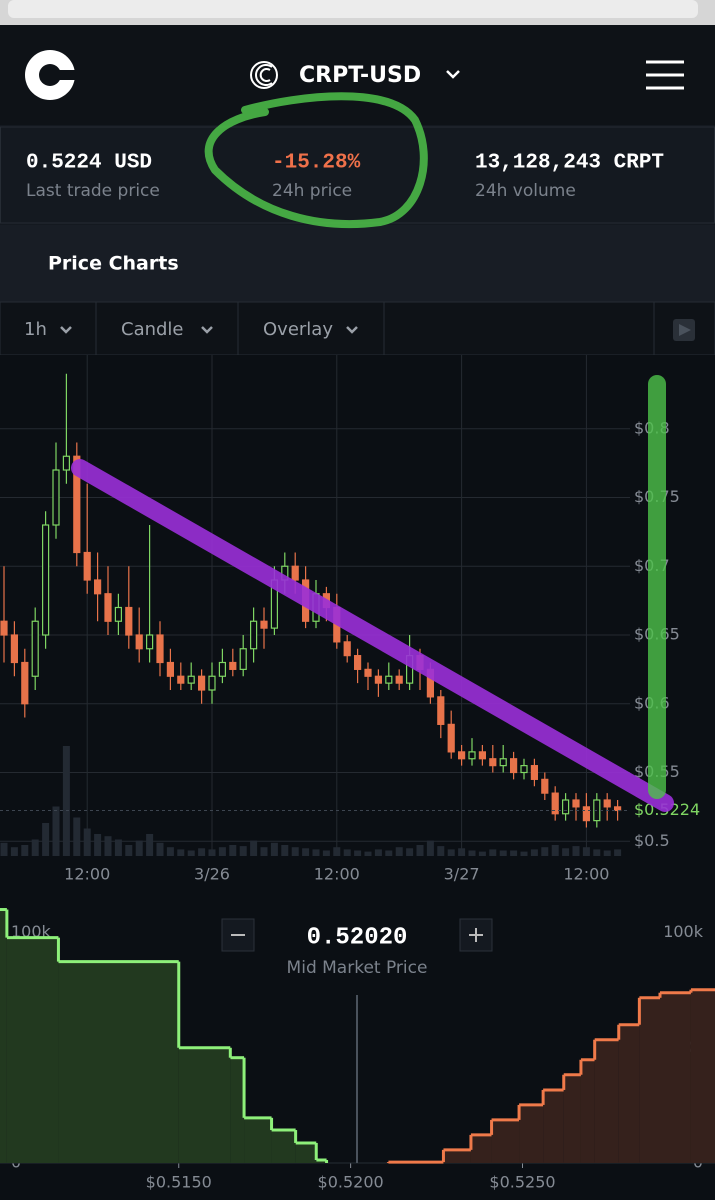  Describe the element at coordinates (453, 74) in the screenshot. I see `pair-chevron` at that location.